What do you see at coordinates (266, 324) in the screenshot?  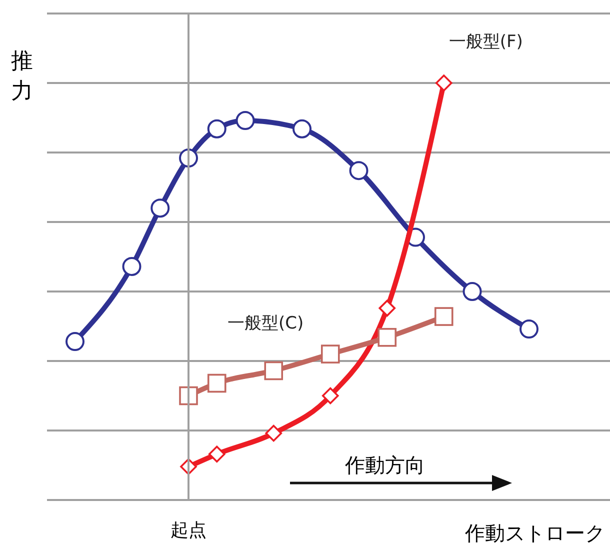 I see `series-label: 一般型(C)` at bounding box center [266, 324].